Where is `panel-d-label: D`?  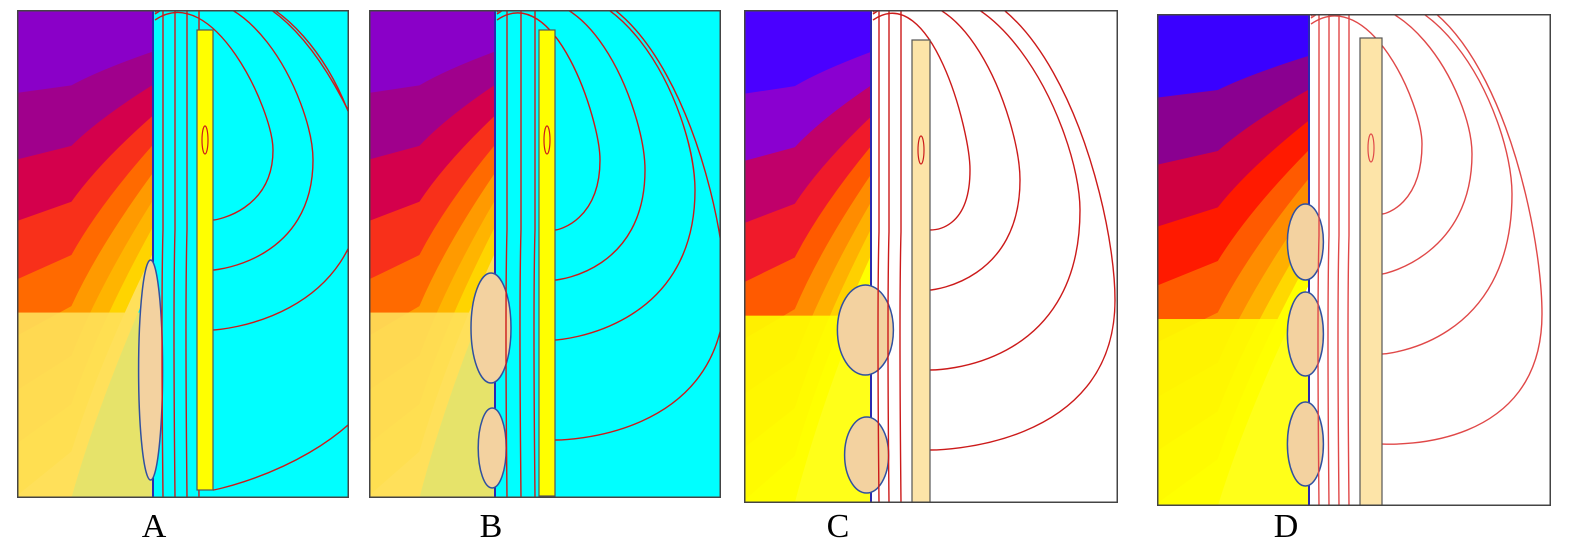
panel-d-label: D is located at coordinates (1286, 526).